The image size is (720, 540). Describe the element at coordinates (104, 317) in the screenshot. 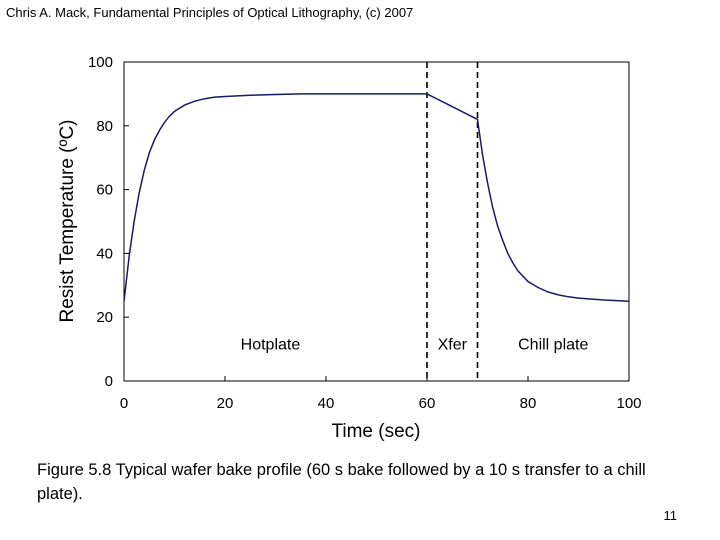

I see `y-tick-label: 20` at that location.